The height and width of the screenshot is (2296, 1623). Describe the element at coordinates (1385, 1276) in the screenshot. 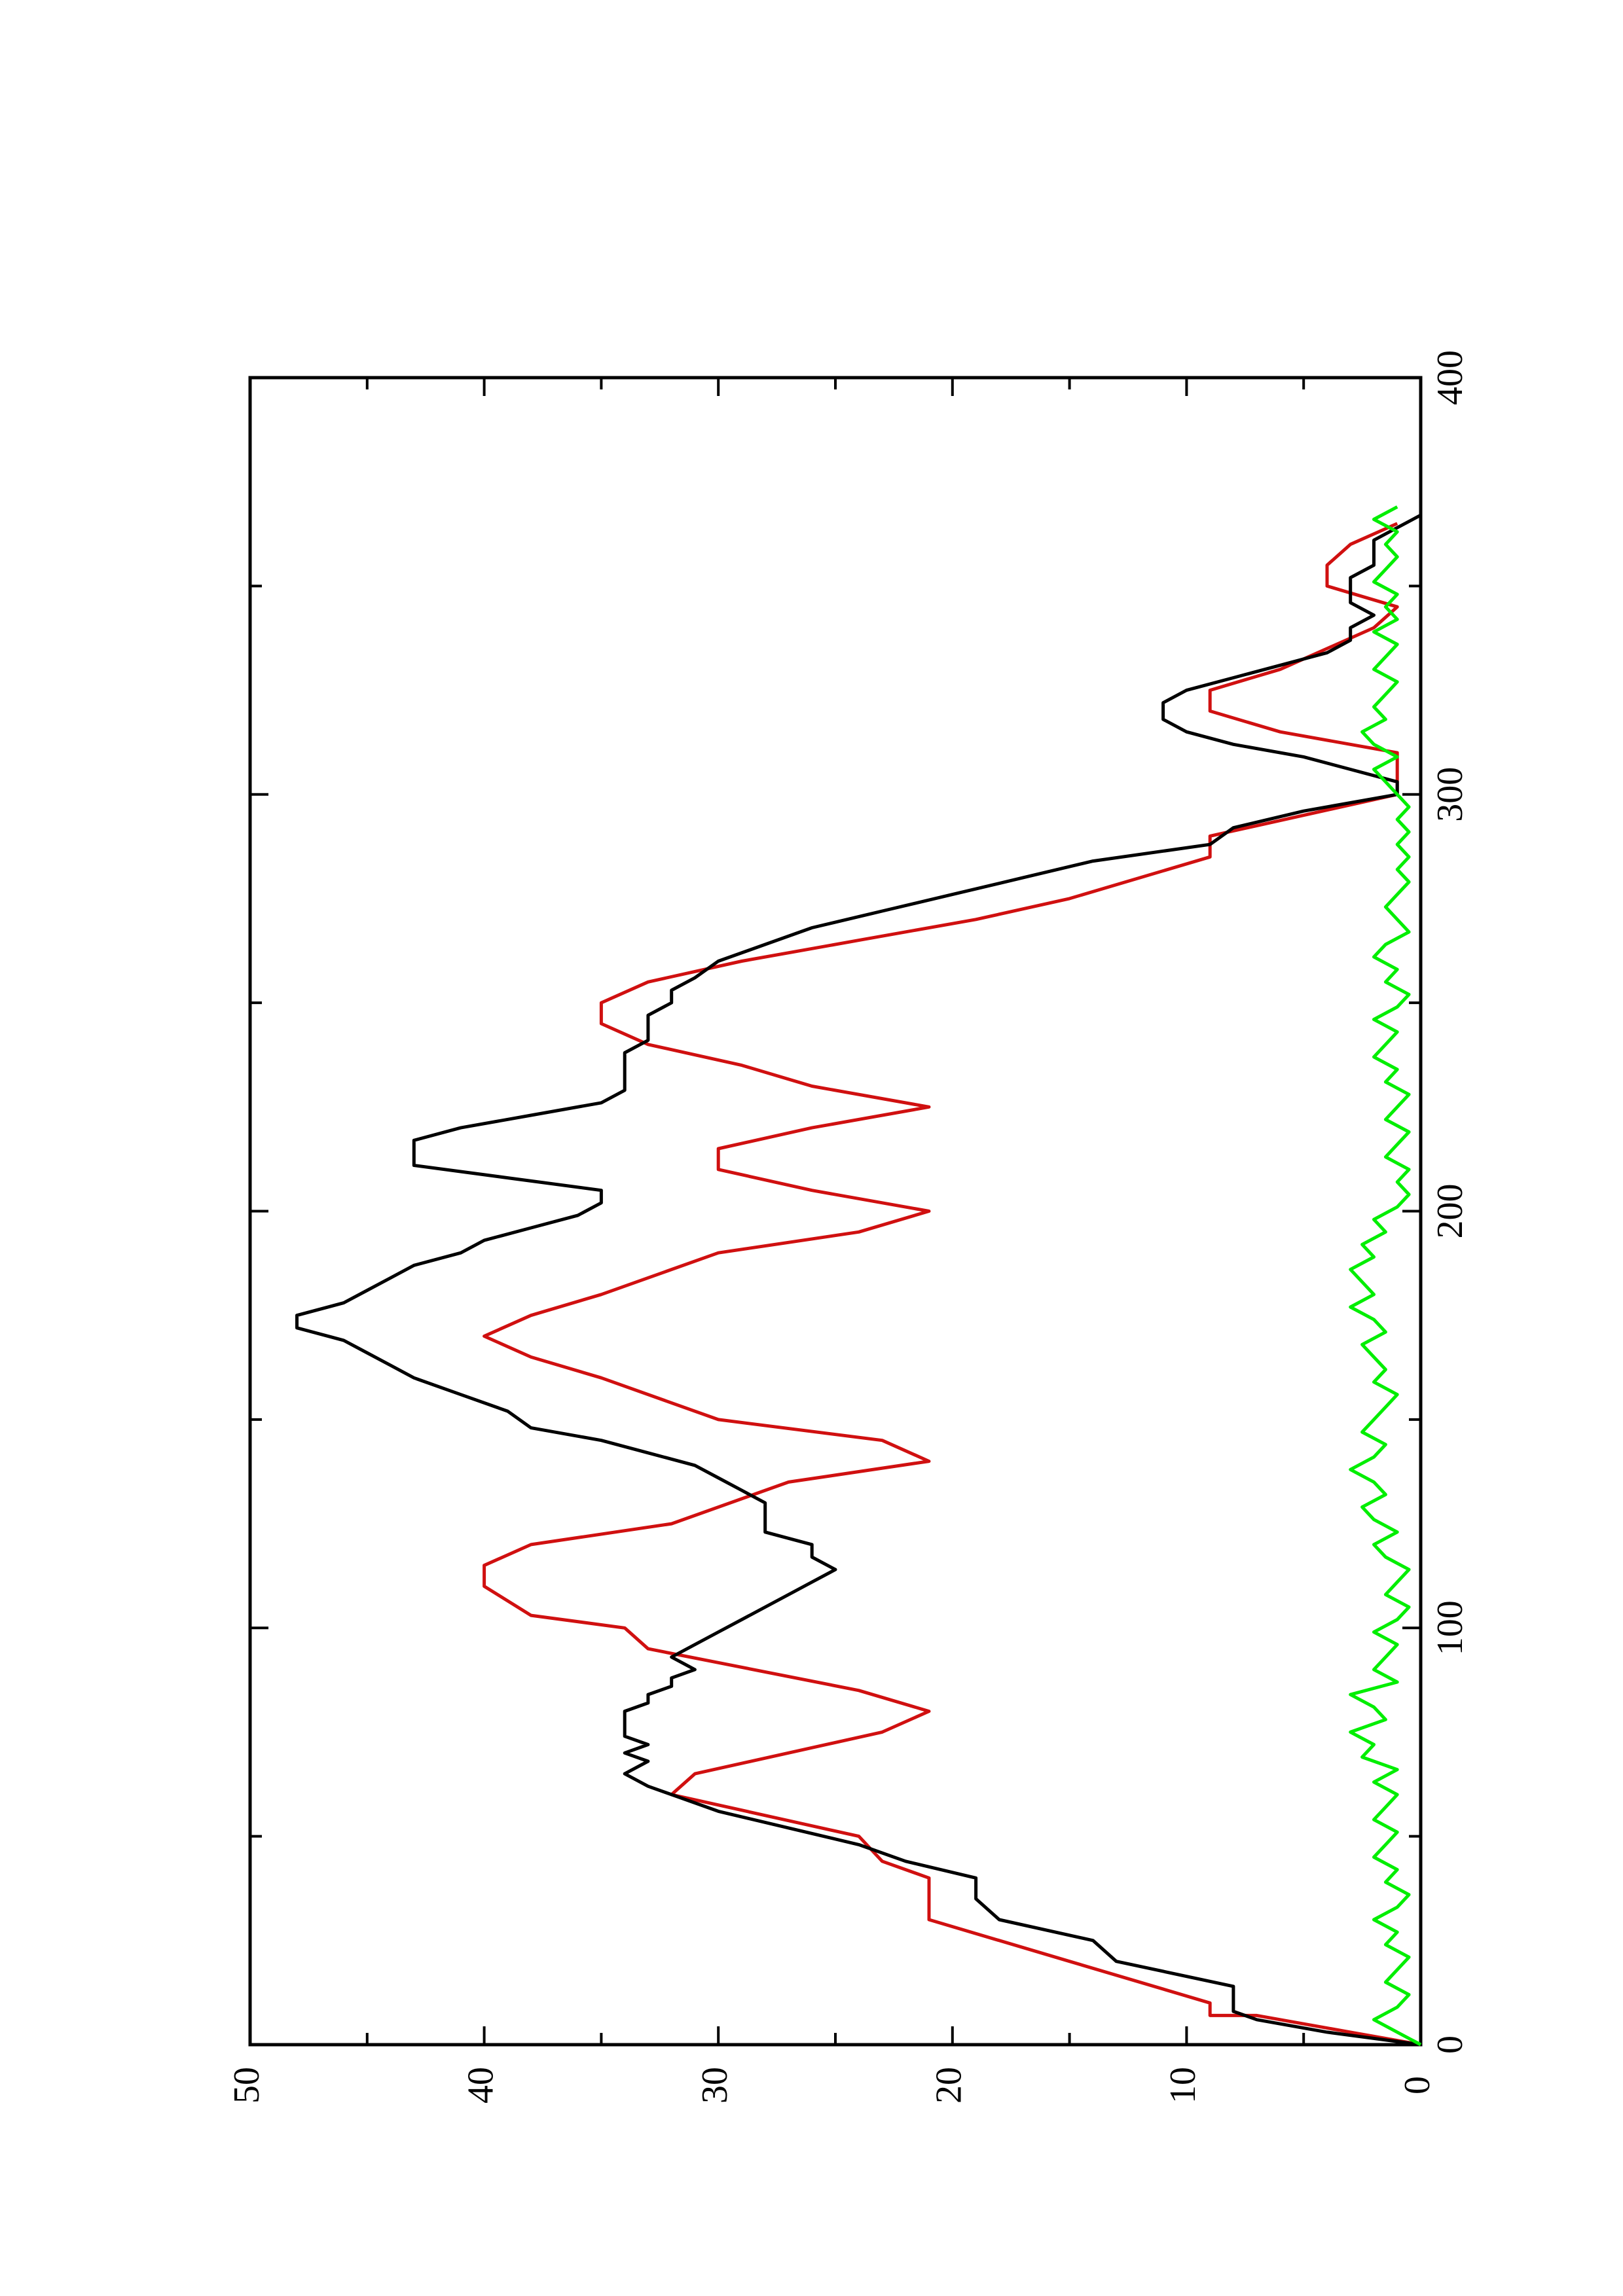

I see `green-series-line` at that location.